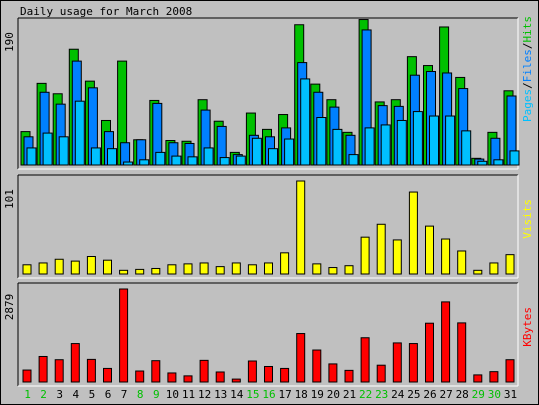 Image resolution: width=539 pixels, height=405 pixels. Describe the element at coordinates (527, 29) in the screenshot. I see `legend-hits: Hits` at that location.